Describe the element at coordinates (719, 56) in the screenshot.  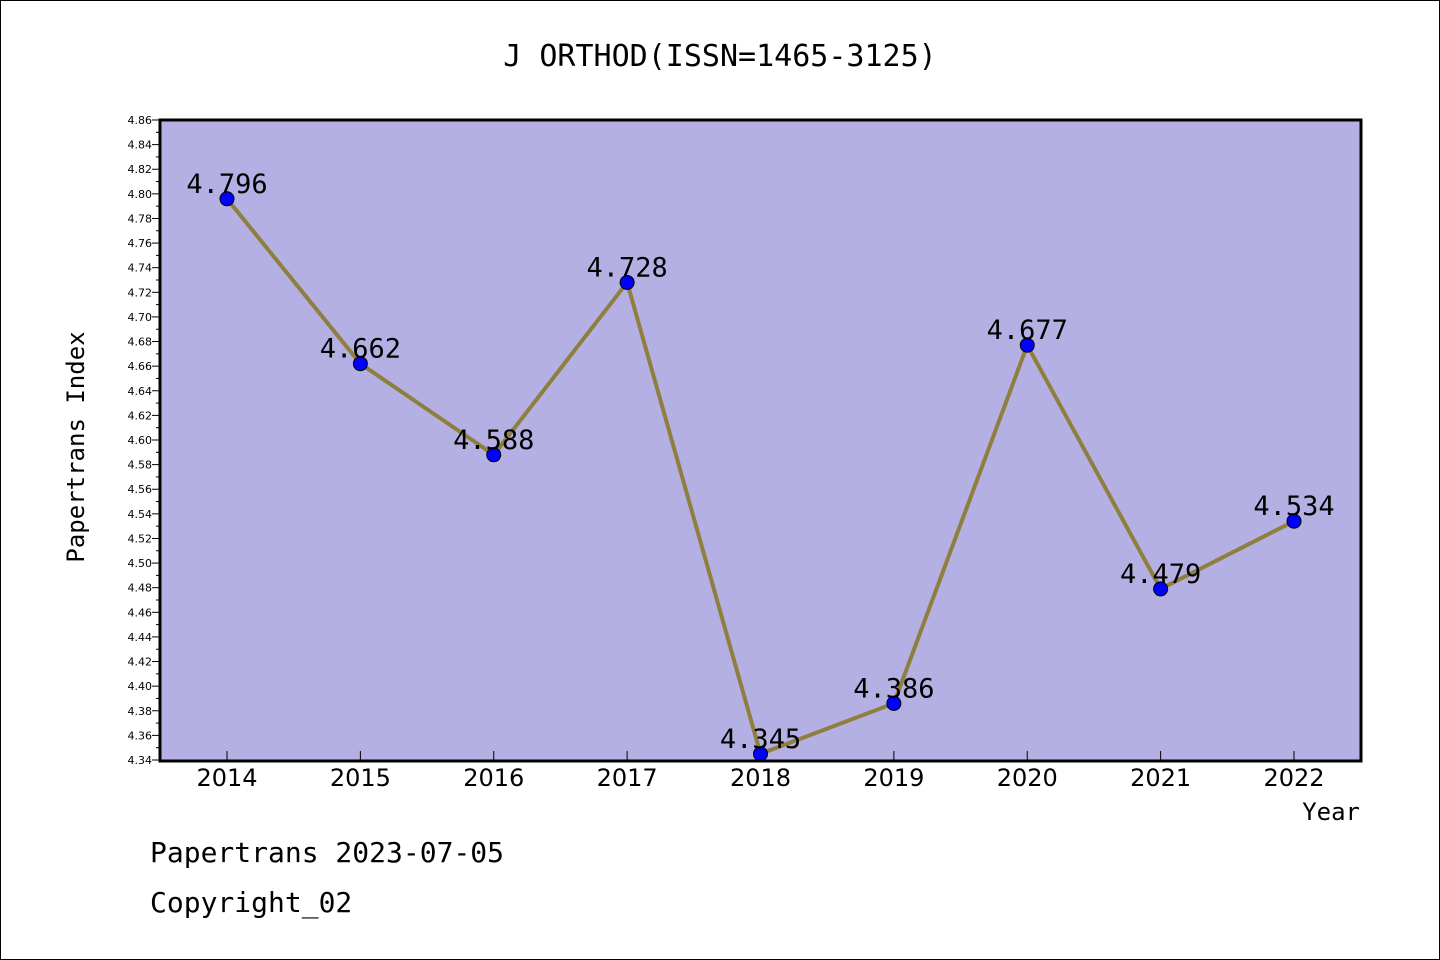
I see `chart-title: J ORTHOD(ISSN=1465-3125)` at that location.